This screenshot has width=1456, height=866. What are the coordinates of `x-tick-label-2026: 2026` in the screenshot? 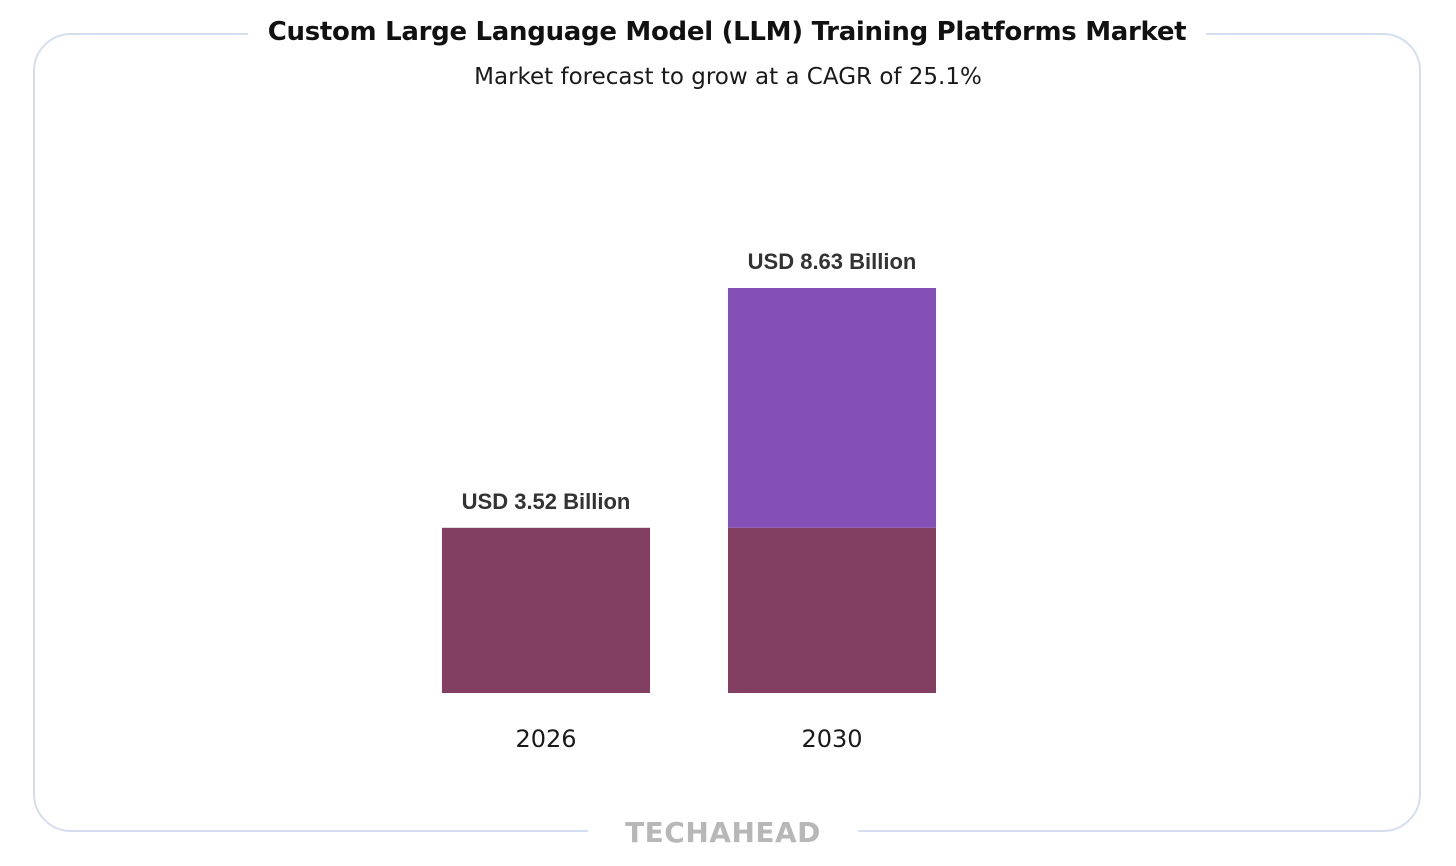 It's located at (545, 739).